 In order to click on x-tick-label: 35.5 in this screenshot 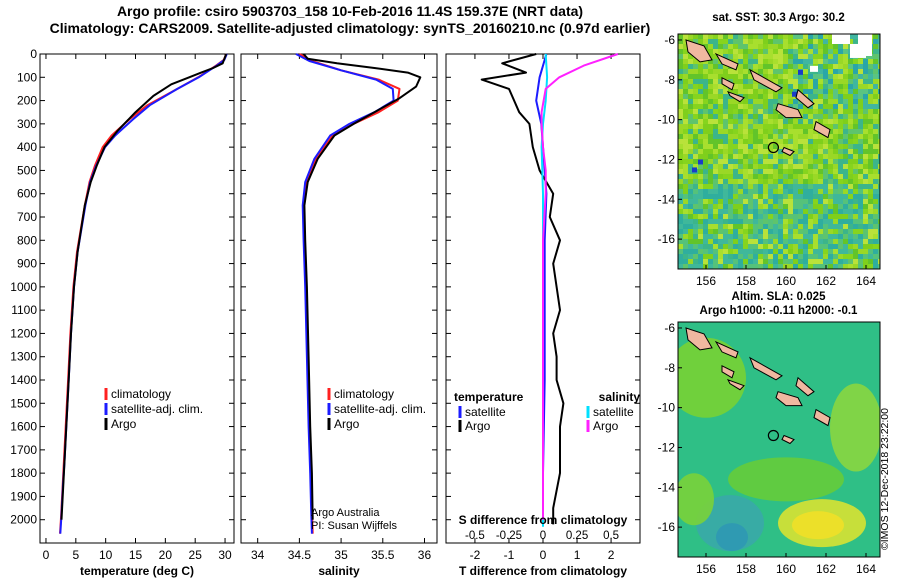, I will do `click(383, 555)`.